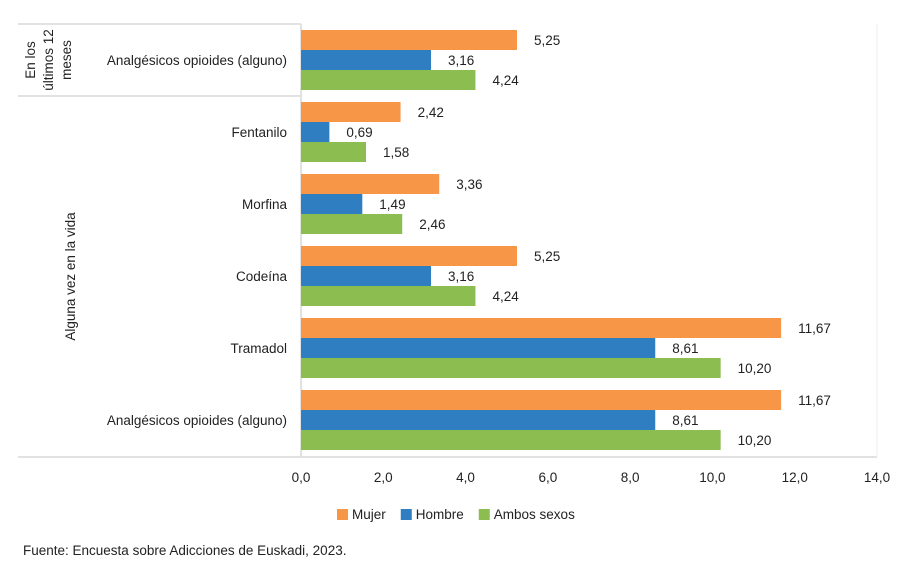  I want to click on data-label: 1,58, so click(396, 152).